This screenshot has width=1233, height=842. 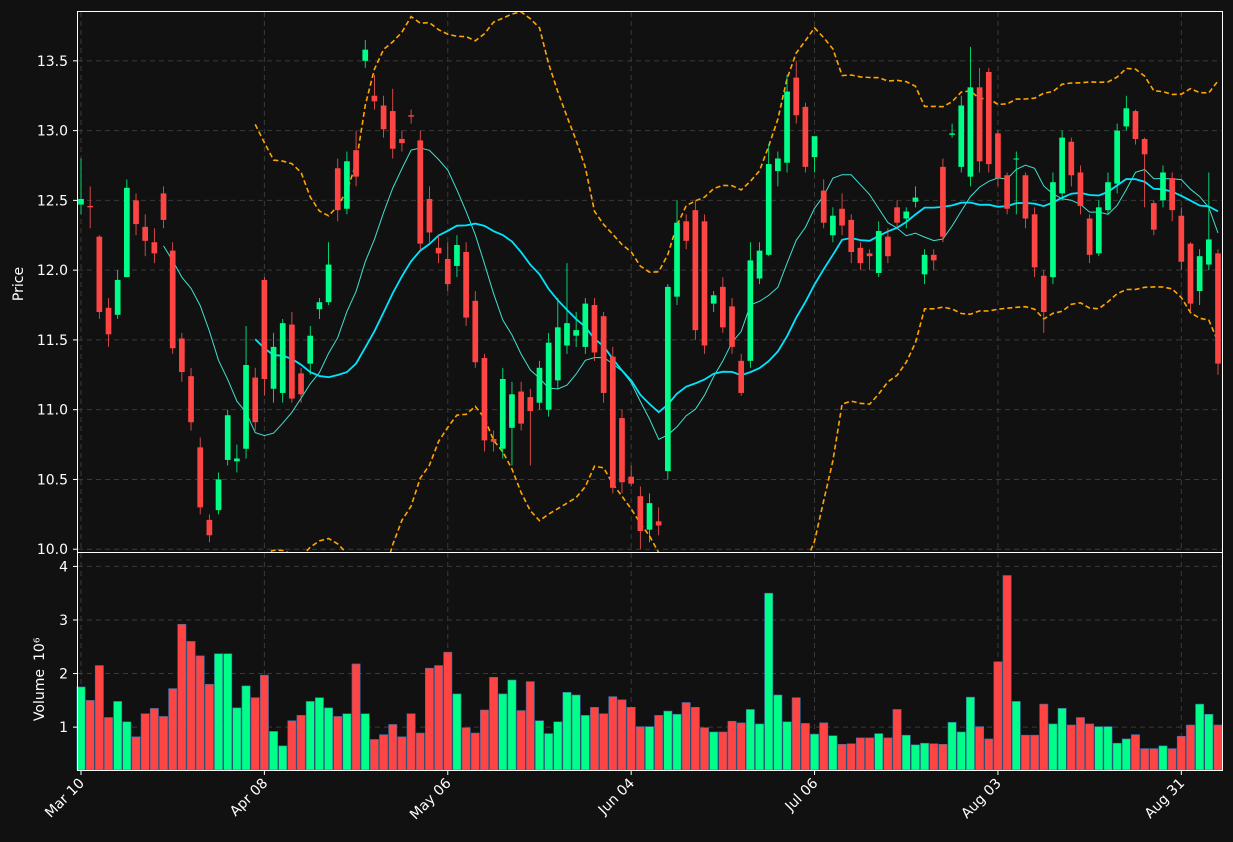 I want to click on price-tick-label: 13.0, so click(x=52, y=132).